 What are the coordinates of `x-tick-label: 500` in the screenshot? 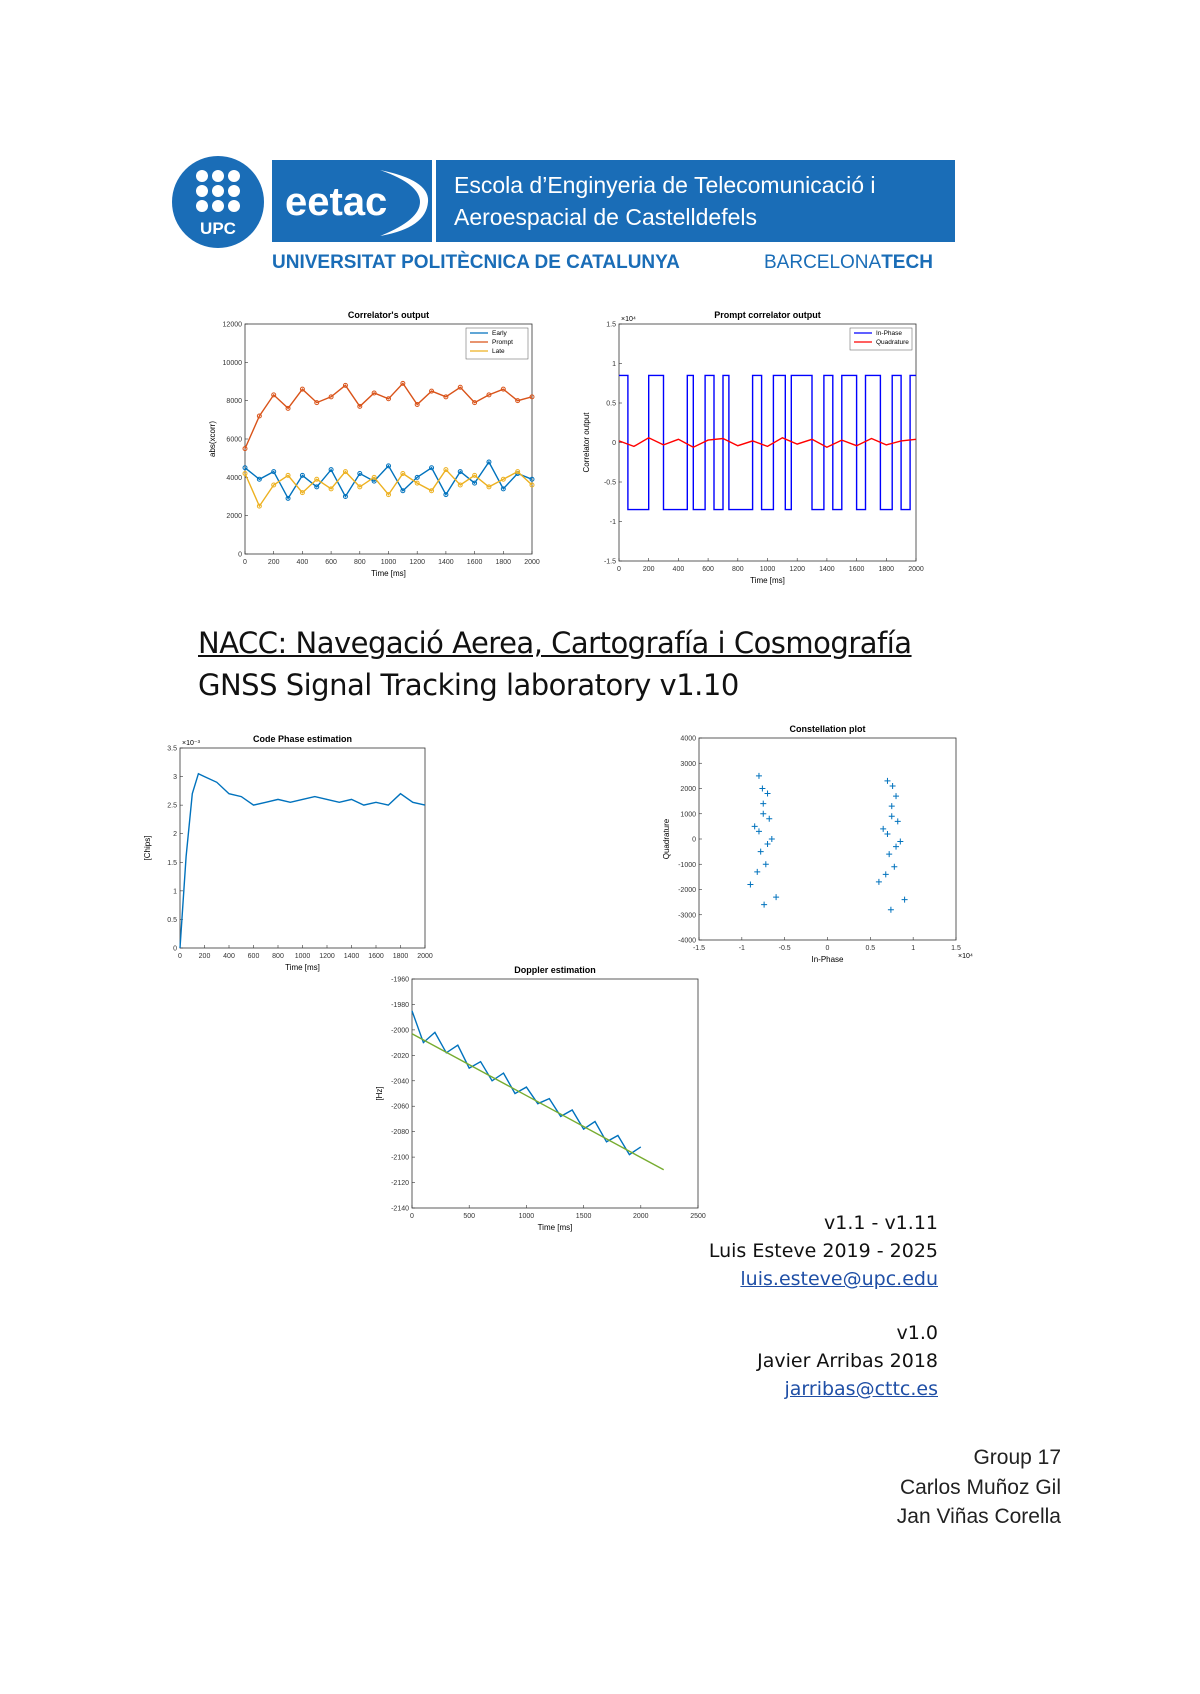 It's located at (469, 1216).